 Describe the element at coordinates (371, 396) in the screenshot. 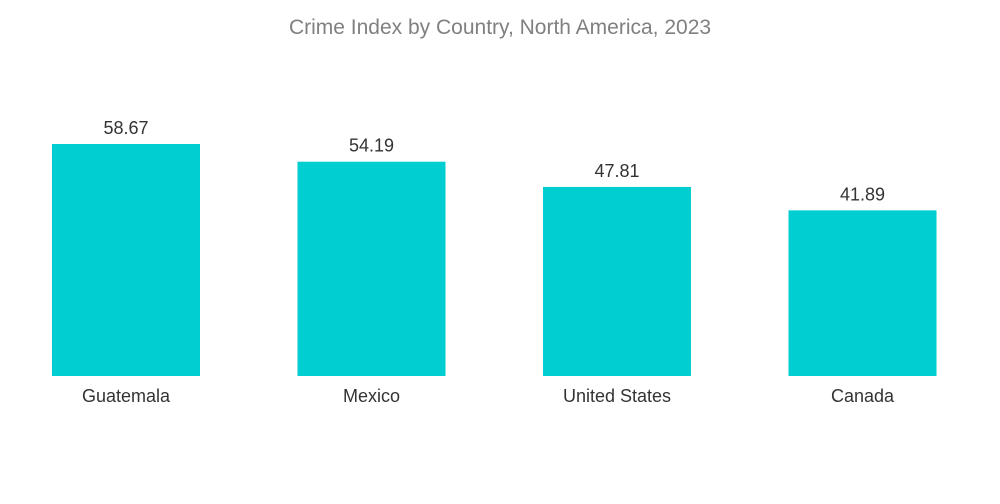

I see `category-label-mexico: Mexico` at that location.